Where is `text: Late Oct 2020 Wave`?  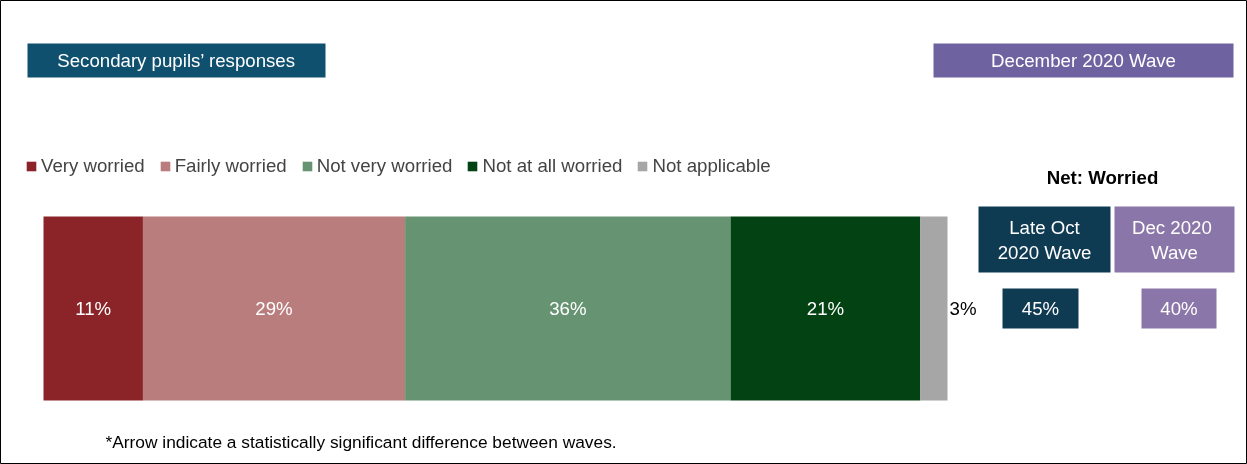 text: Late Oct 2020 Wave is located at coordinates (1044, 239).